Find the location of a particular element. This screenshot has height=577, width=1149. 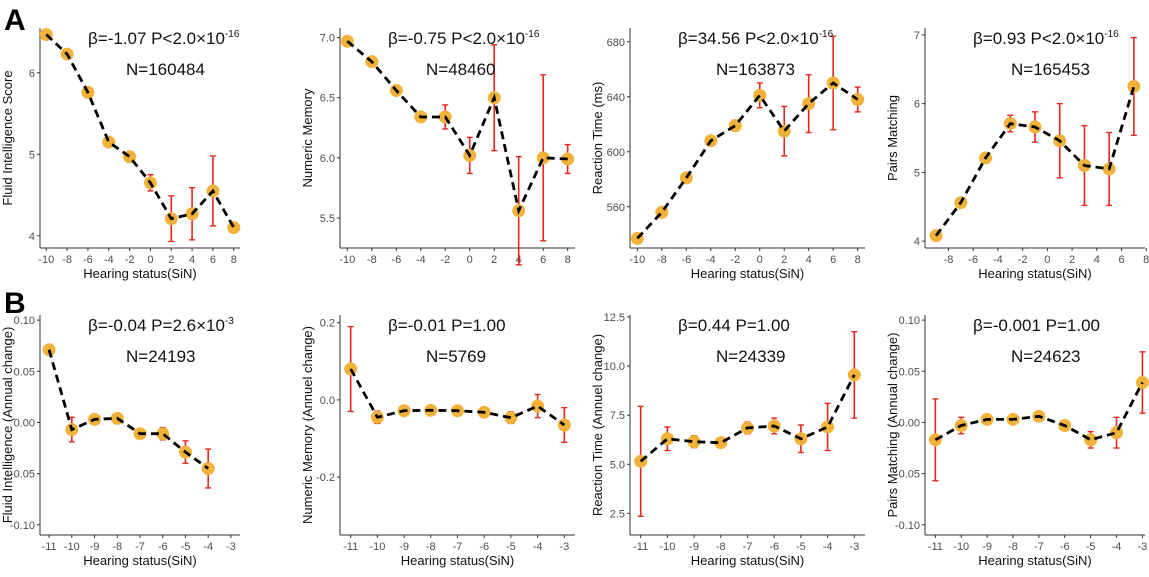

y-tick-label: 6.0 is located at coordinates (327, 159).